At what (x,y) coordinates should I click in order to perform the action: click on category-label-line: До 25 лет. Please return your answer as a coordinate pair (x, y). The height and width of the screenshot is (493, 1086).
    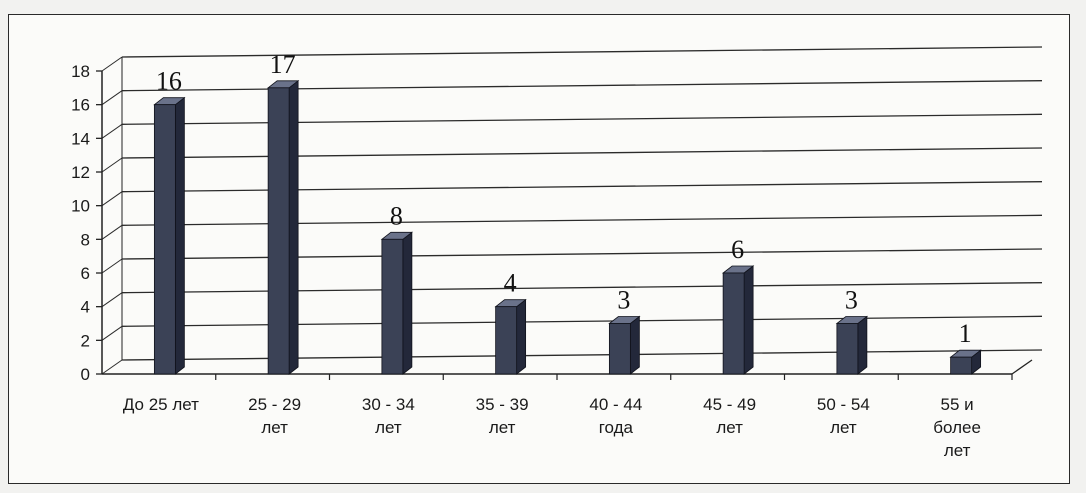
    Looking at the image, I should click on (161, 404).